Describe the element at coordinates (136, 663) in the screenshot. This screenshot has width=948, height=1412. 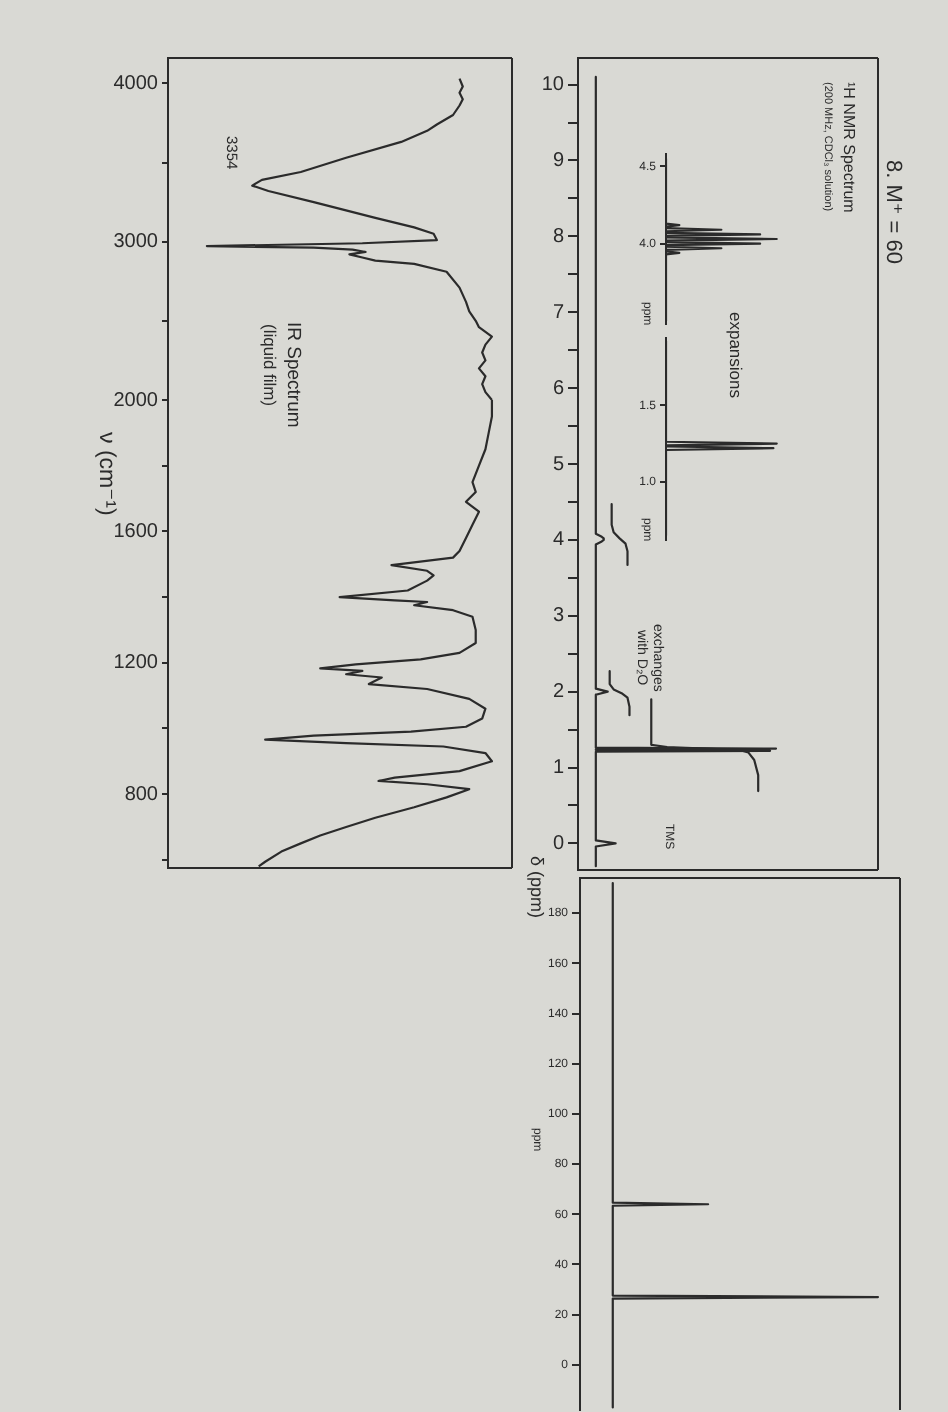
I see `y-tick-label: 1200` at that location.